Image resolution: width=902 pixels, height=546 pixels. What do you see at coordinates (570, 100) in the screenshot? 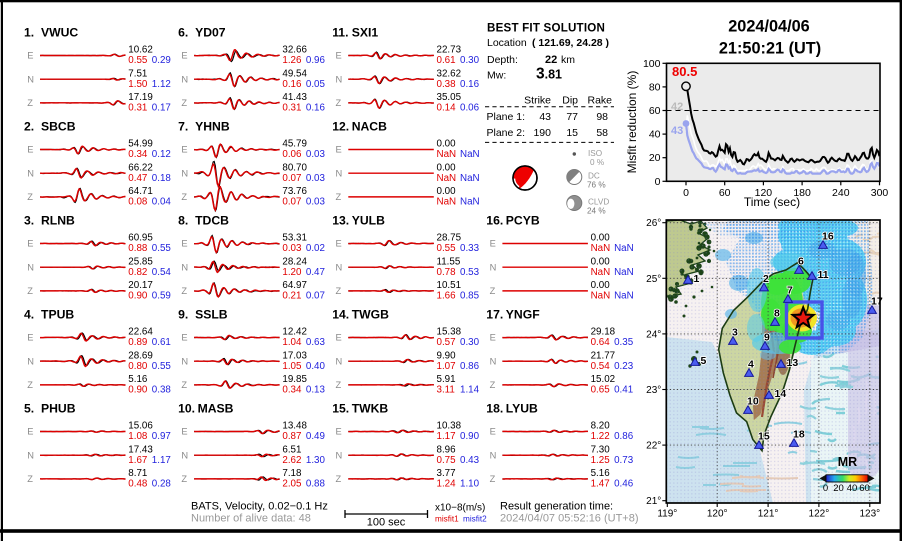
I see `svg-text: Dip` at bounding box center [570, 100].